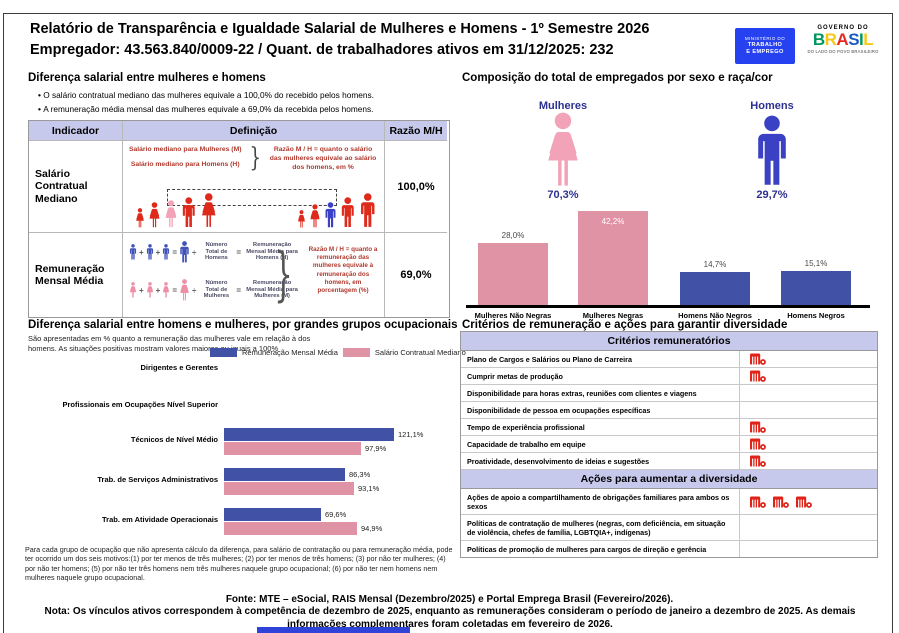 The height and width of the screenshot is (633, 899). Describe the element at coordinates (669, 427) in the screenshot. I see `remuneration-criterion-row: Tempo de experiência profissional` at that location.